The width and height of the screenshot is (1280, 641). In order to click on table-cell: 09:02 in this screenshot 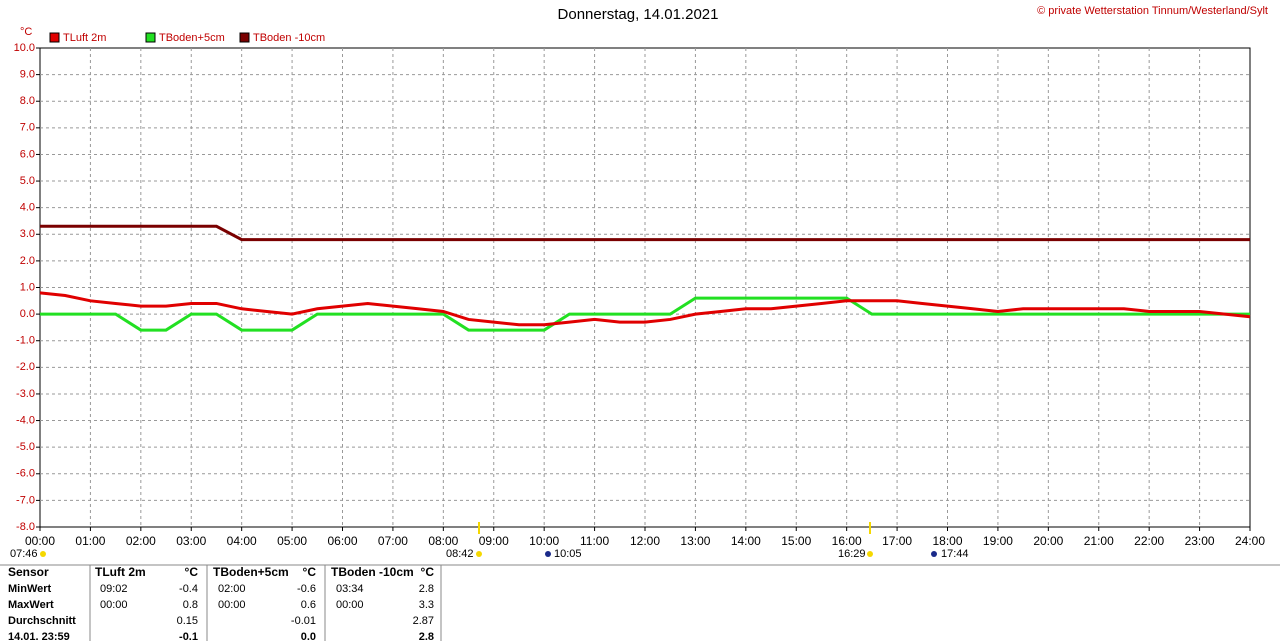, I will do `click(114, 589)`.